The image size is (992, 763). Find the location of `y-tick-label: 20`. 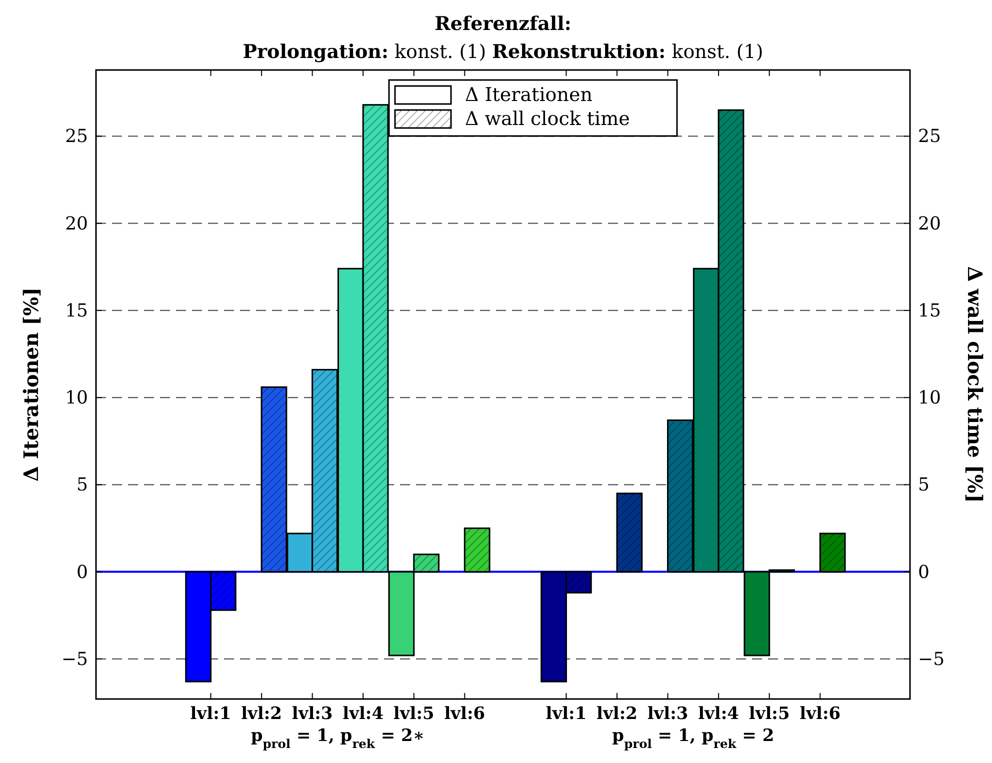

y-tick-label: 20 is located at coordinates (76, 223).